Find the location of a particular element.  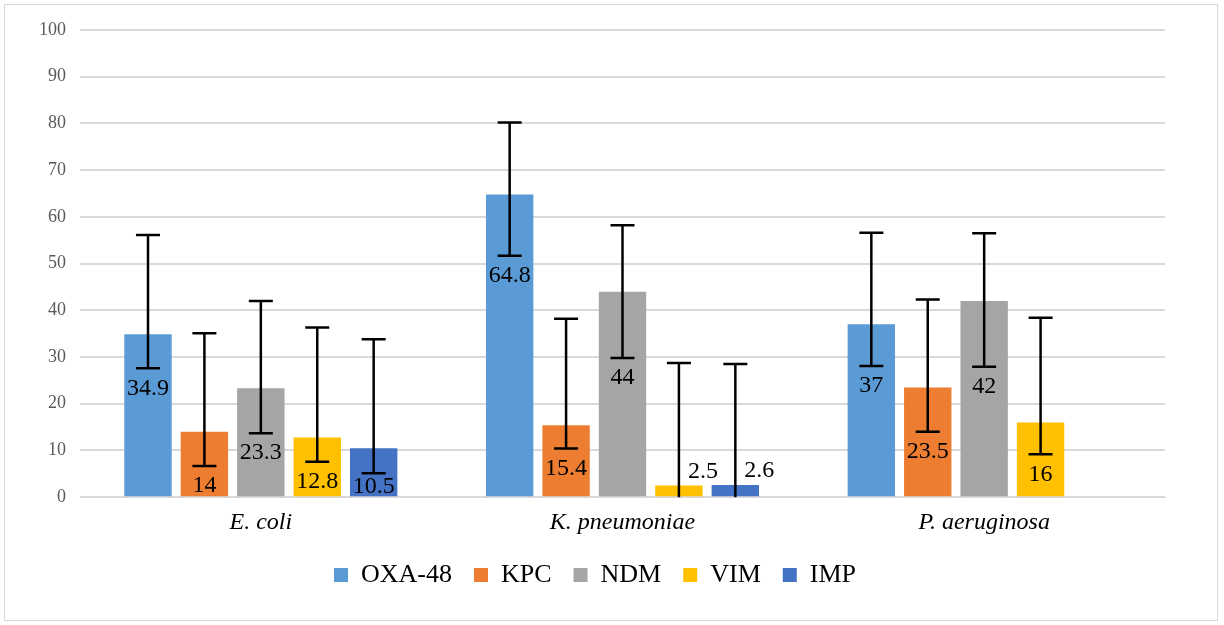

y-tick-label: 80 is located at coordinates (57, 122).